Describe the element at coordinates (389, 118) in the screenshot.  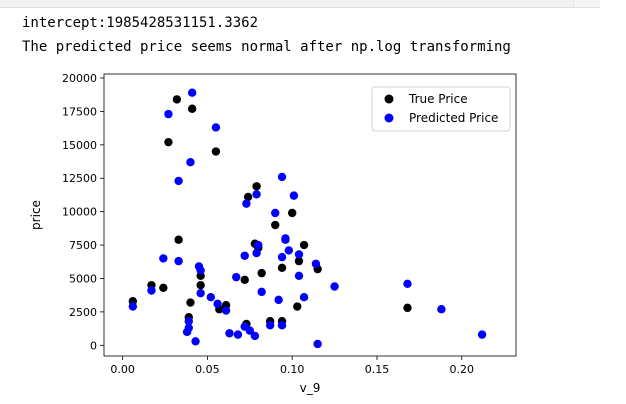
I see `legend-marker-predicted-price` at that location.